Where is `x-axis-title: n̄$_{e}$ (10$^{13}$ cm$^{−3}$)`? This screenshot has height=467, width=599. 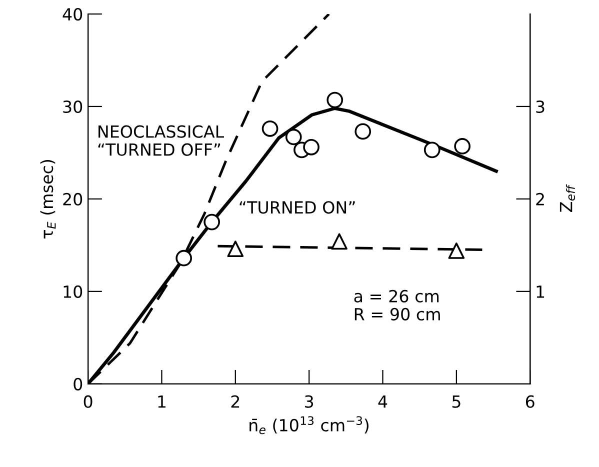
x-axis-title: n̄$_{e}$ (10$^{13}$ cm$^{−3}$) is located at coordinates (309, 425).